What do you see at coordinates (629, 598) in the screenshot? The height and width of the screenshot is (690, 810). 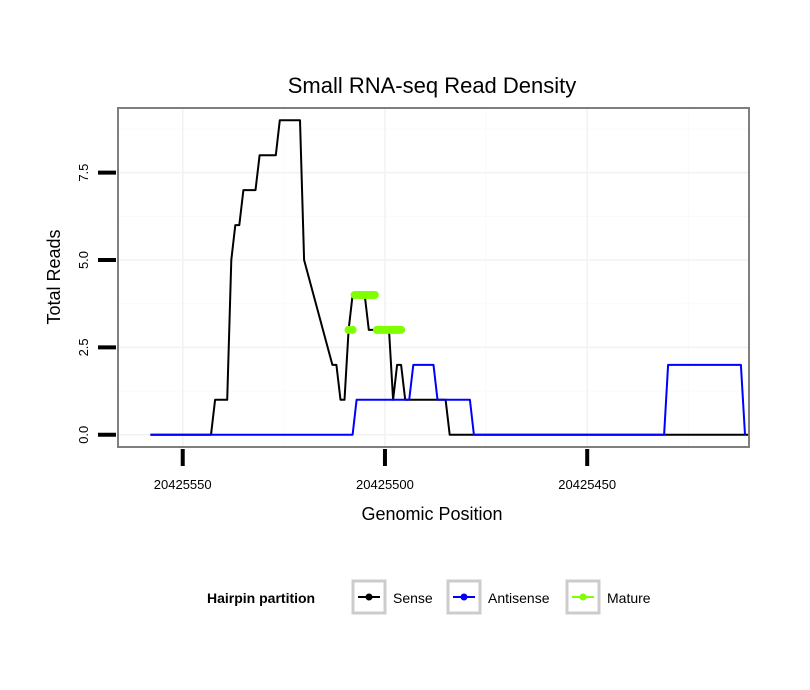 I see `legend-label-mature: Mature` at bounding box center [629, 598].